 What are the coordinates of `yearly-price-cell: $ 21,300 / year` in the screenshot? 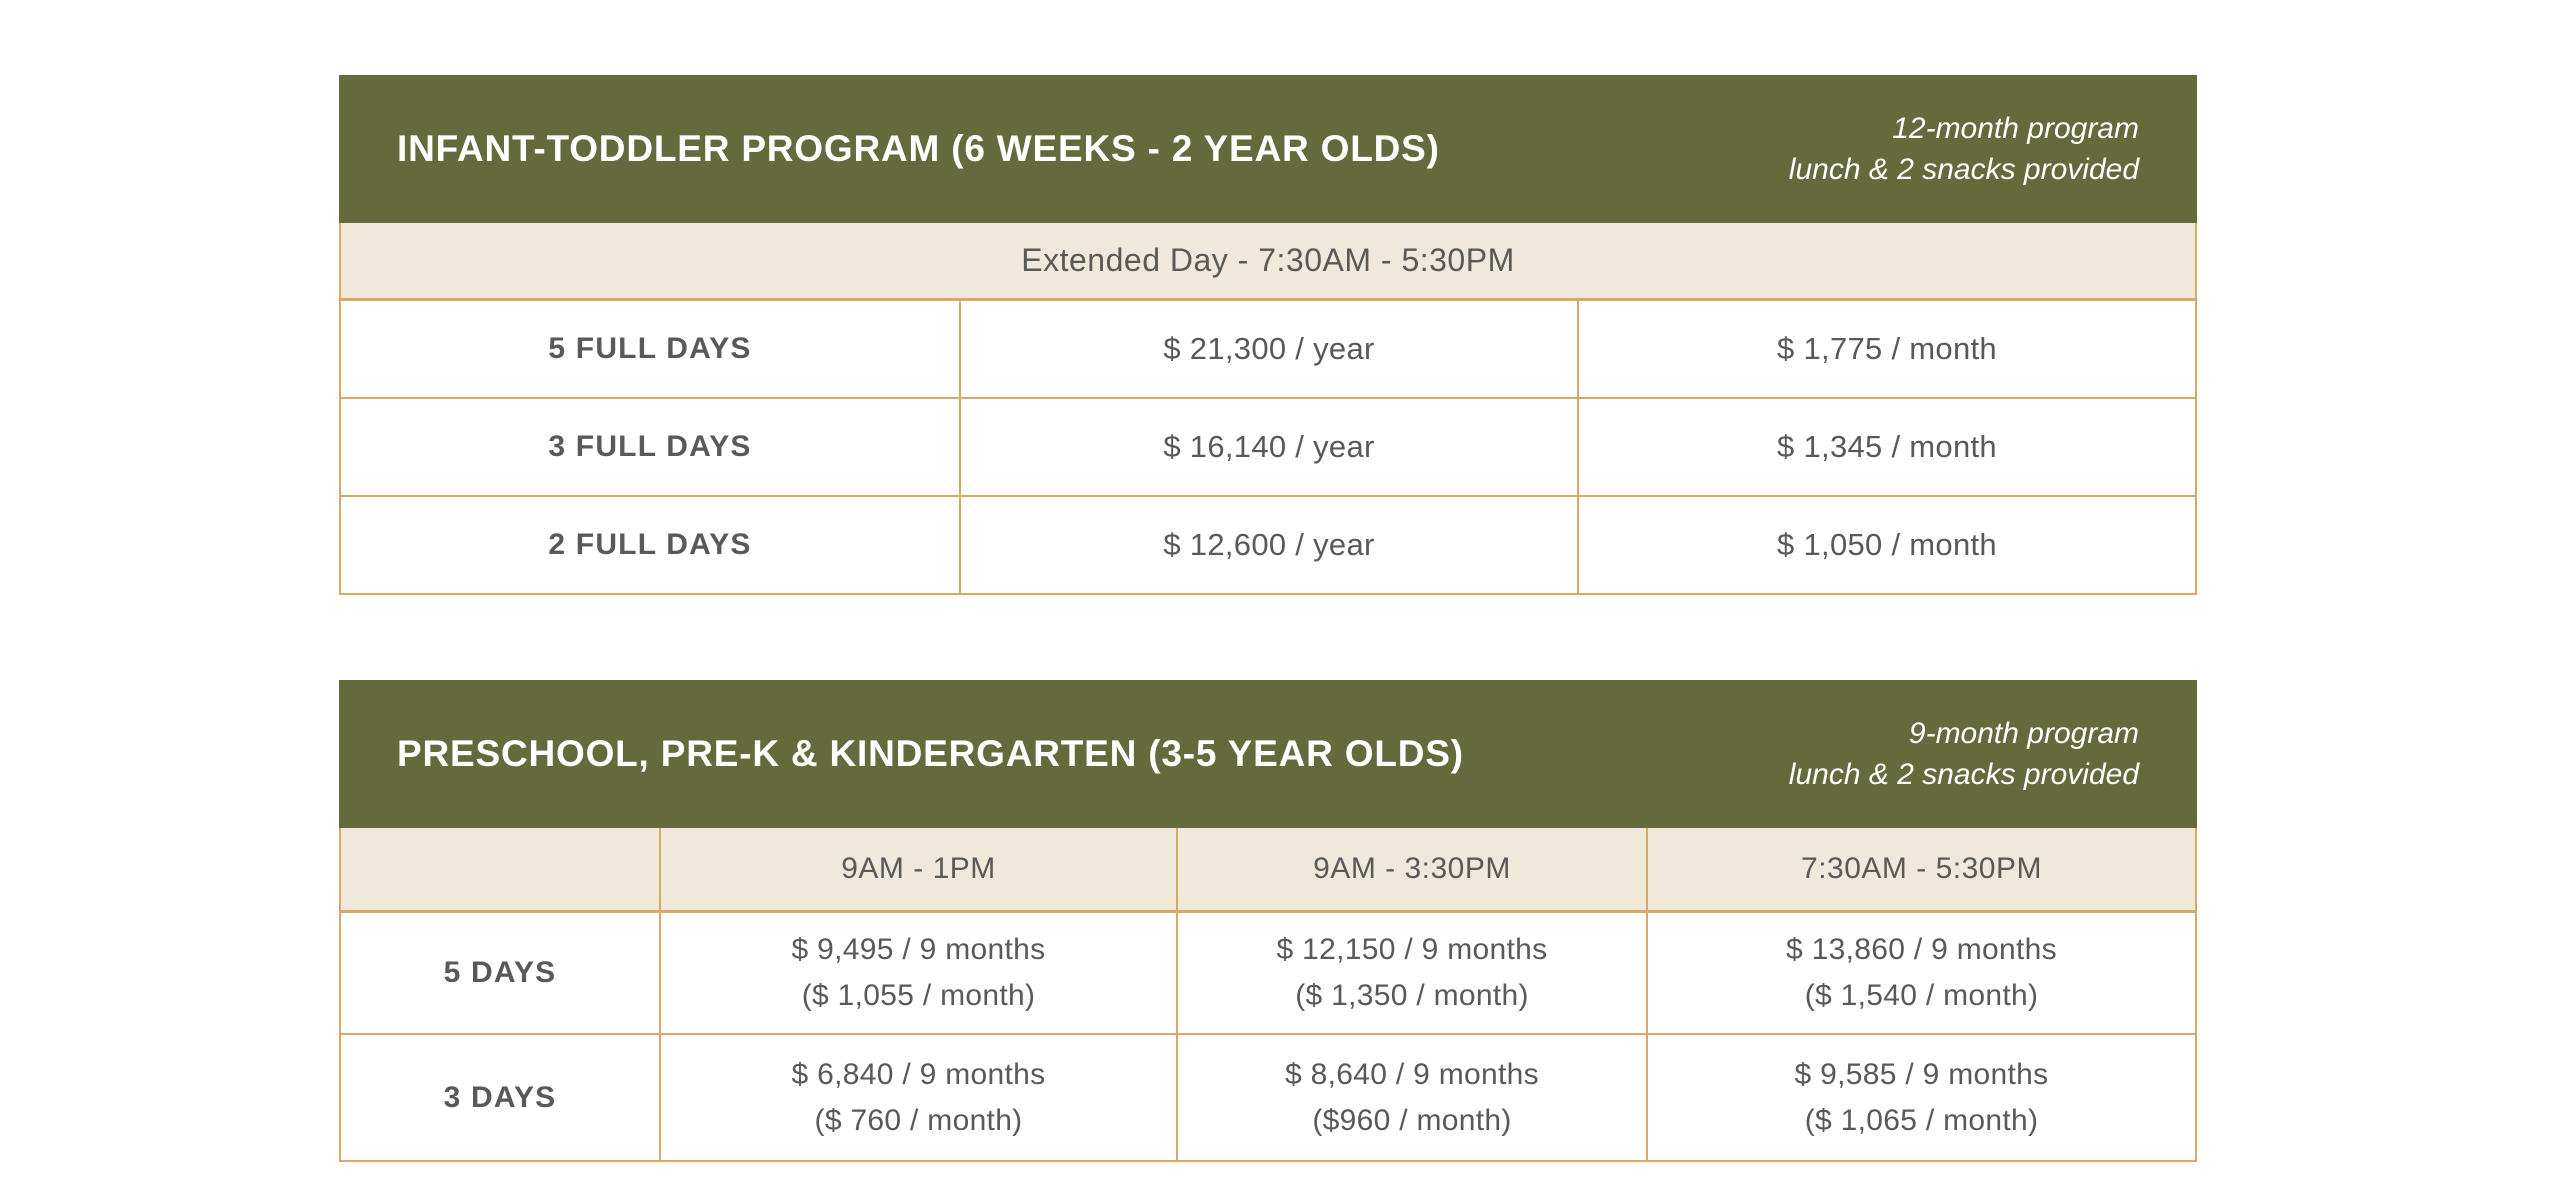 It's located at (1268, 349).